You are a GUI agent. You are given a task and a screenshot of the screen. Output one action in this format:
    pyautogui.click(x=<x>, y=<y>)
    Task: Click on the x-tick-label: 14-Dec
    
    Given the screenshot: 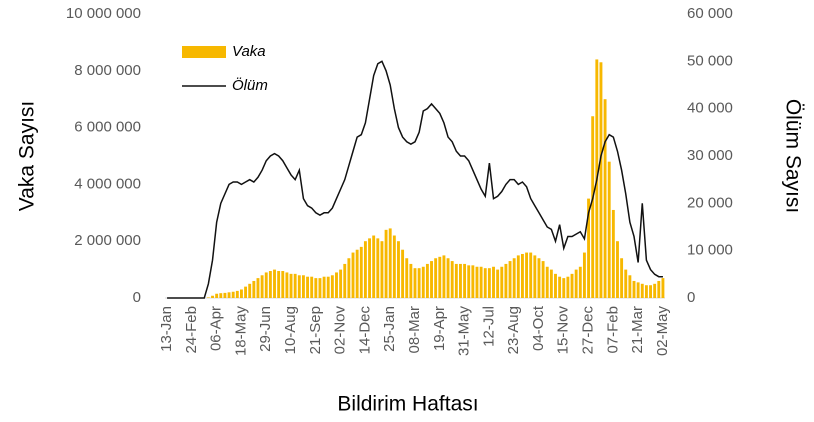 What is the action you would take?
    pyautogui.click(x=364, y=330)
    